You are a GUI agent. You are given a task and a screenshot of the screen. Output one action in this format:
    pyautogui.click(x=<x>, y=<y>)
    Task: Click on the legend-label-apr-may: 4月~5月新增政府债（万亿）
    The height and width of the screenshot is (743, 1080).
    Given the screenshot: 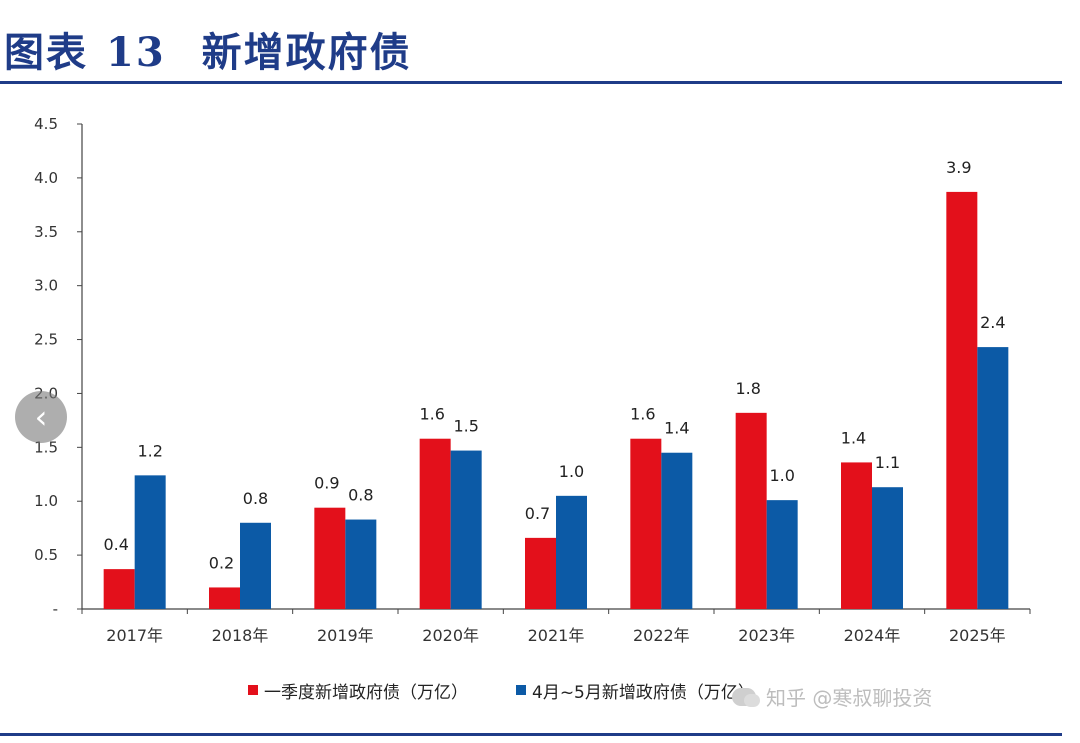 What is the action you would take?
    pyautogui.click(x=643, y=692)
    